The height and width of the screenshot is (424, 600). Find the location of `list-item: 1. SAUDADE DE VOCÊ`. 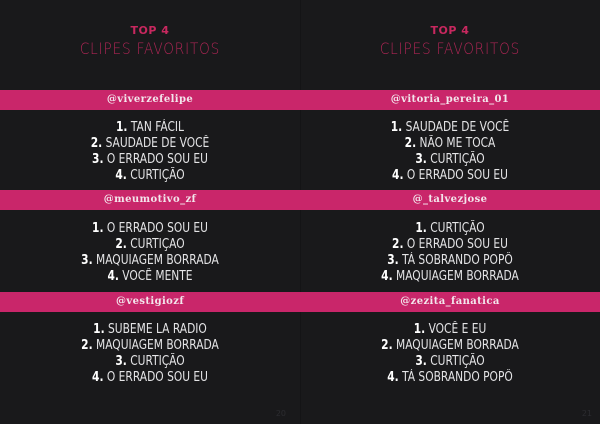

list-item: 1. SAUDADE DE VOCÊ is located at coordinates (450, 128).